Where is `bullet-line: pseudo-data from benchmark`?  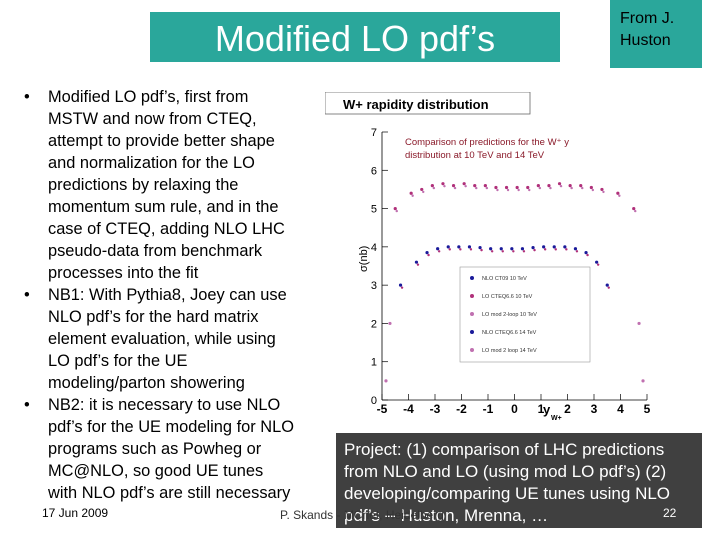 bullet-line: pseudo-data from benchmark is located at coordinates (155, 251).